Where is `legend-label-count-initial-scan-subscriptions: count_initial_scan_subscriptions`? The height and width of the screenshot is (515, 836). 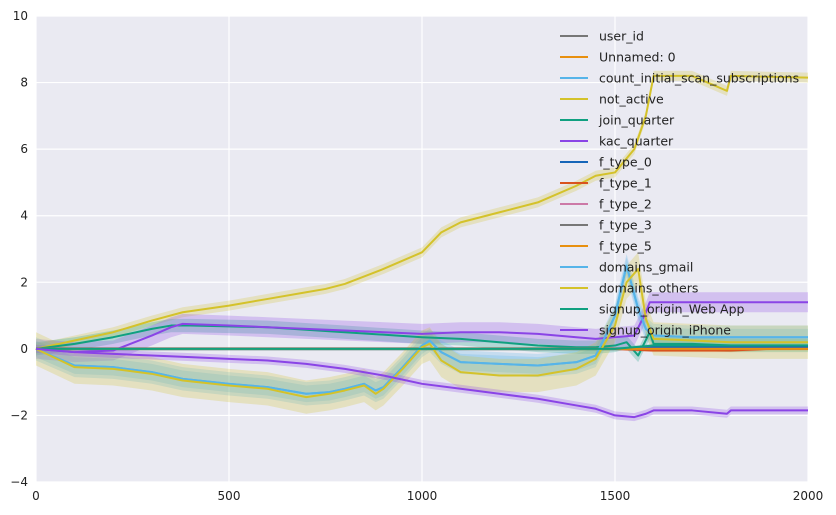
legend-label-count-initial-scan-subscriptions: count_initial_scan_subscriptions is located at coordinates (699, 78).